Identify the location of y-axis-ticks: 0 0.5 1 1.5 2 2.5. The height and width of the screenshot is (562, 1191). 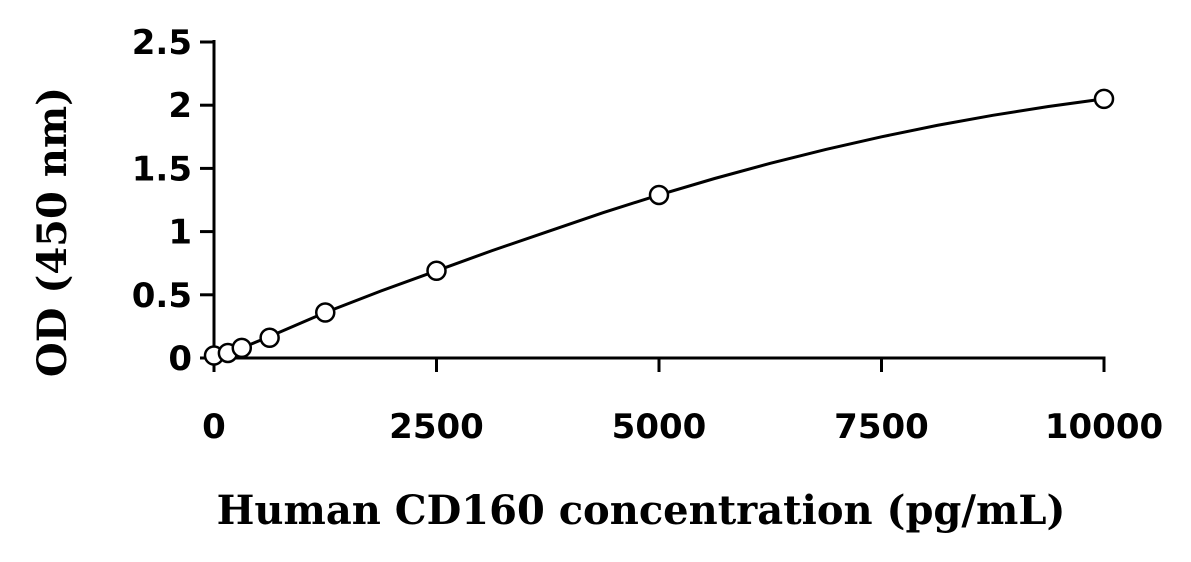
(173, 201).